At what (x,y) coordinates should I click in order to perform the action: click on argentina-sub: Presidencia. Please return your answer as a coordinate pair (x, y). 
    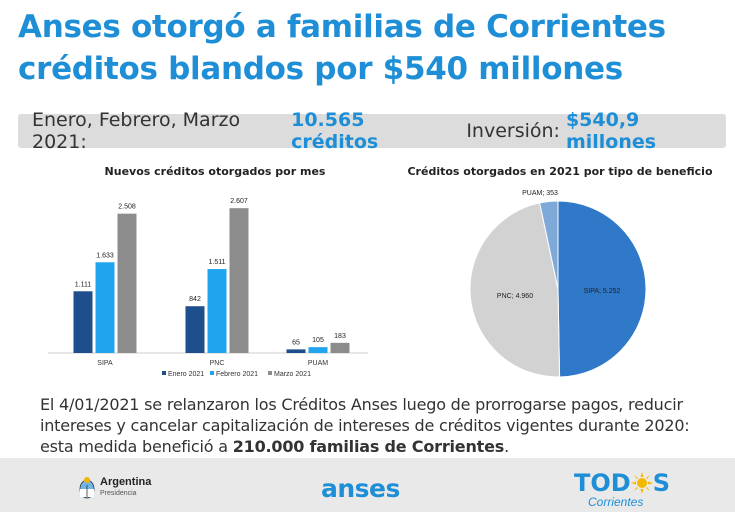
    Looking at the image, I should click on (118, 493).